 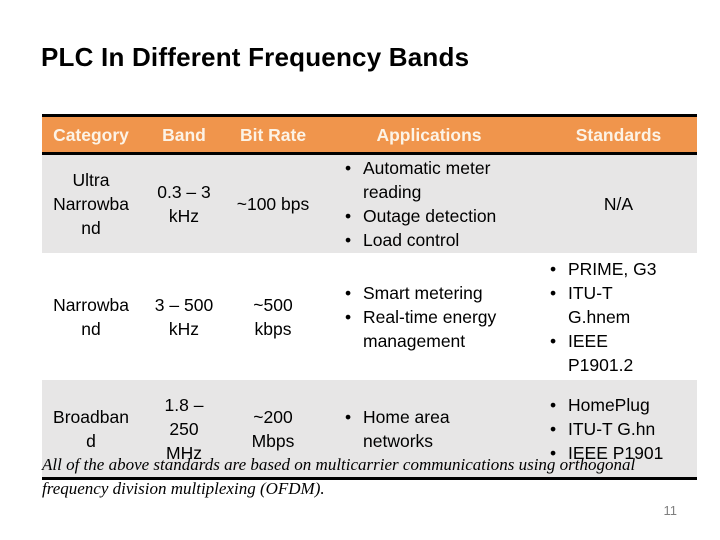 I want to click on application-item: • Automatic meter reading, so click(x=416, y=180).